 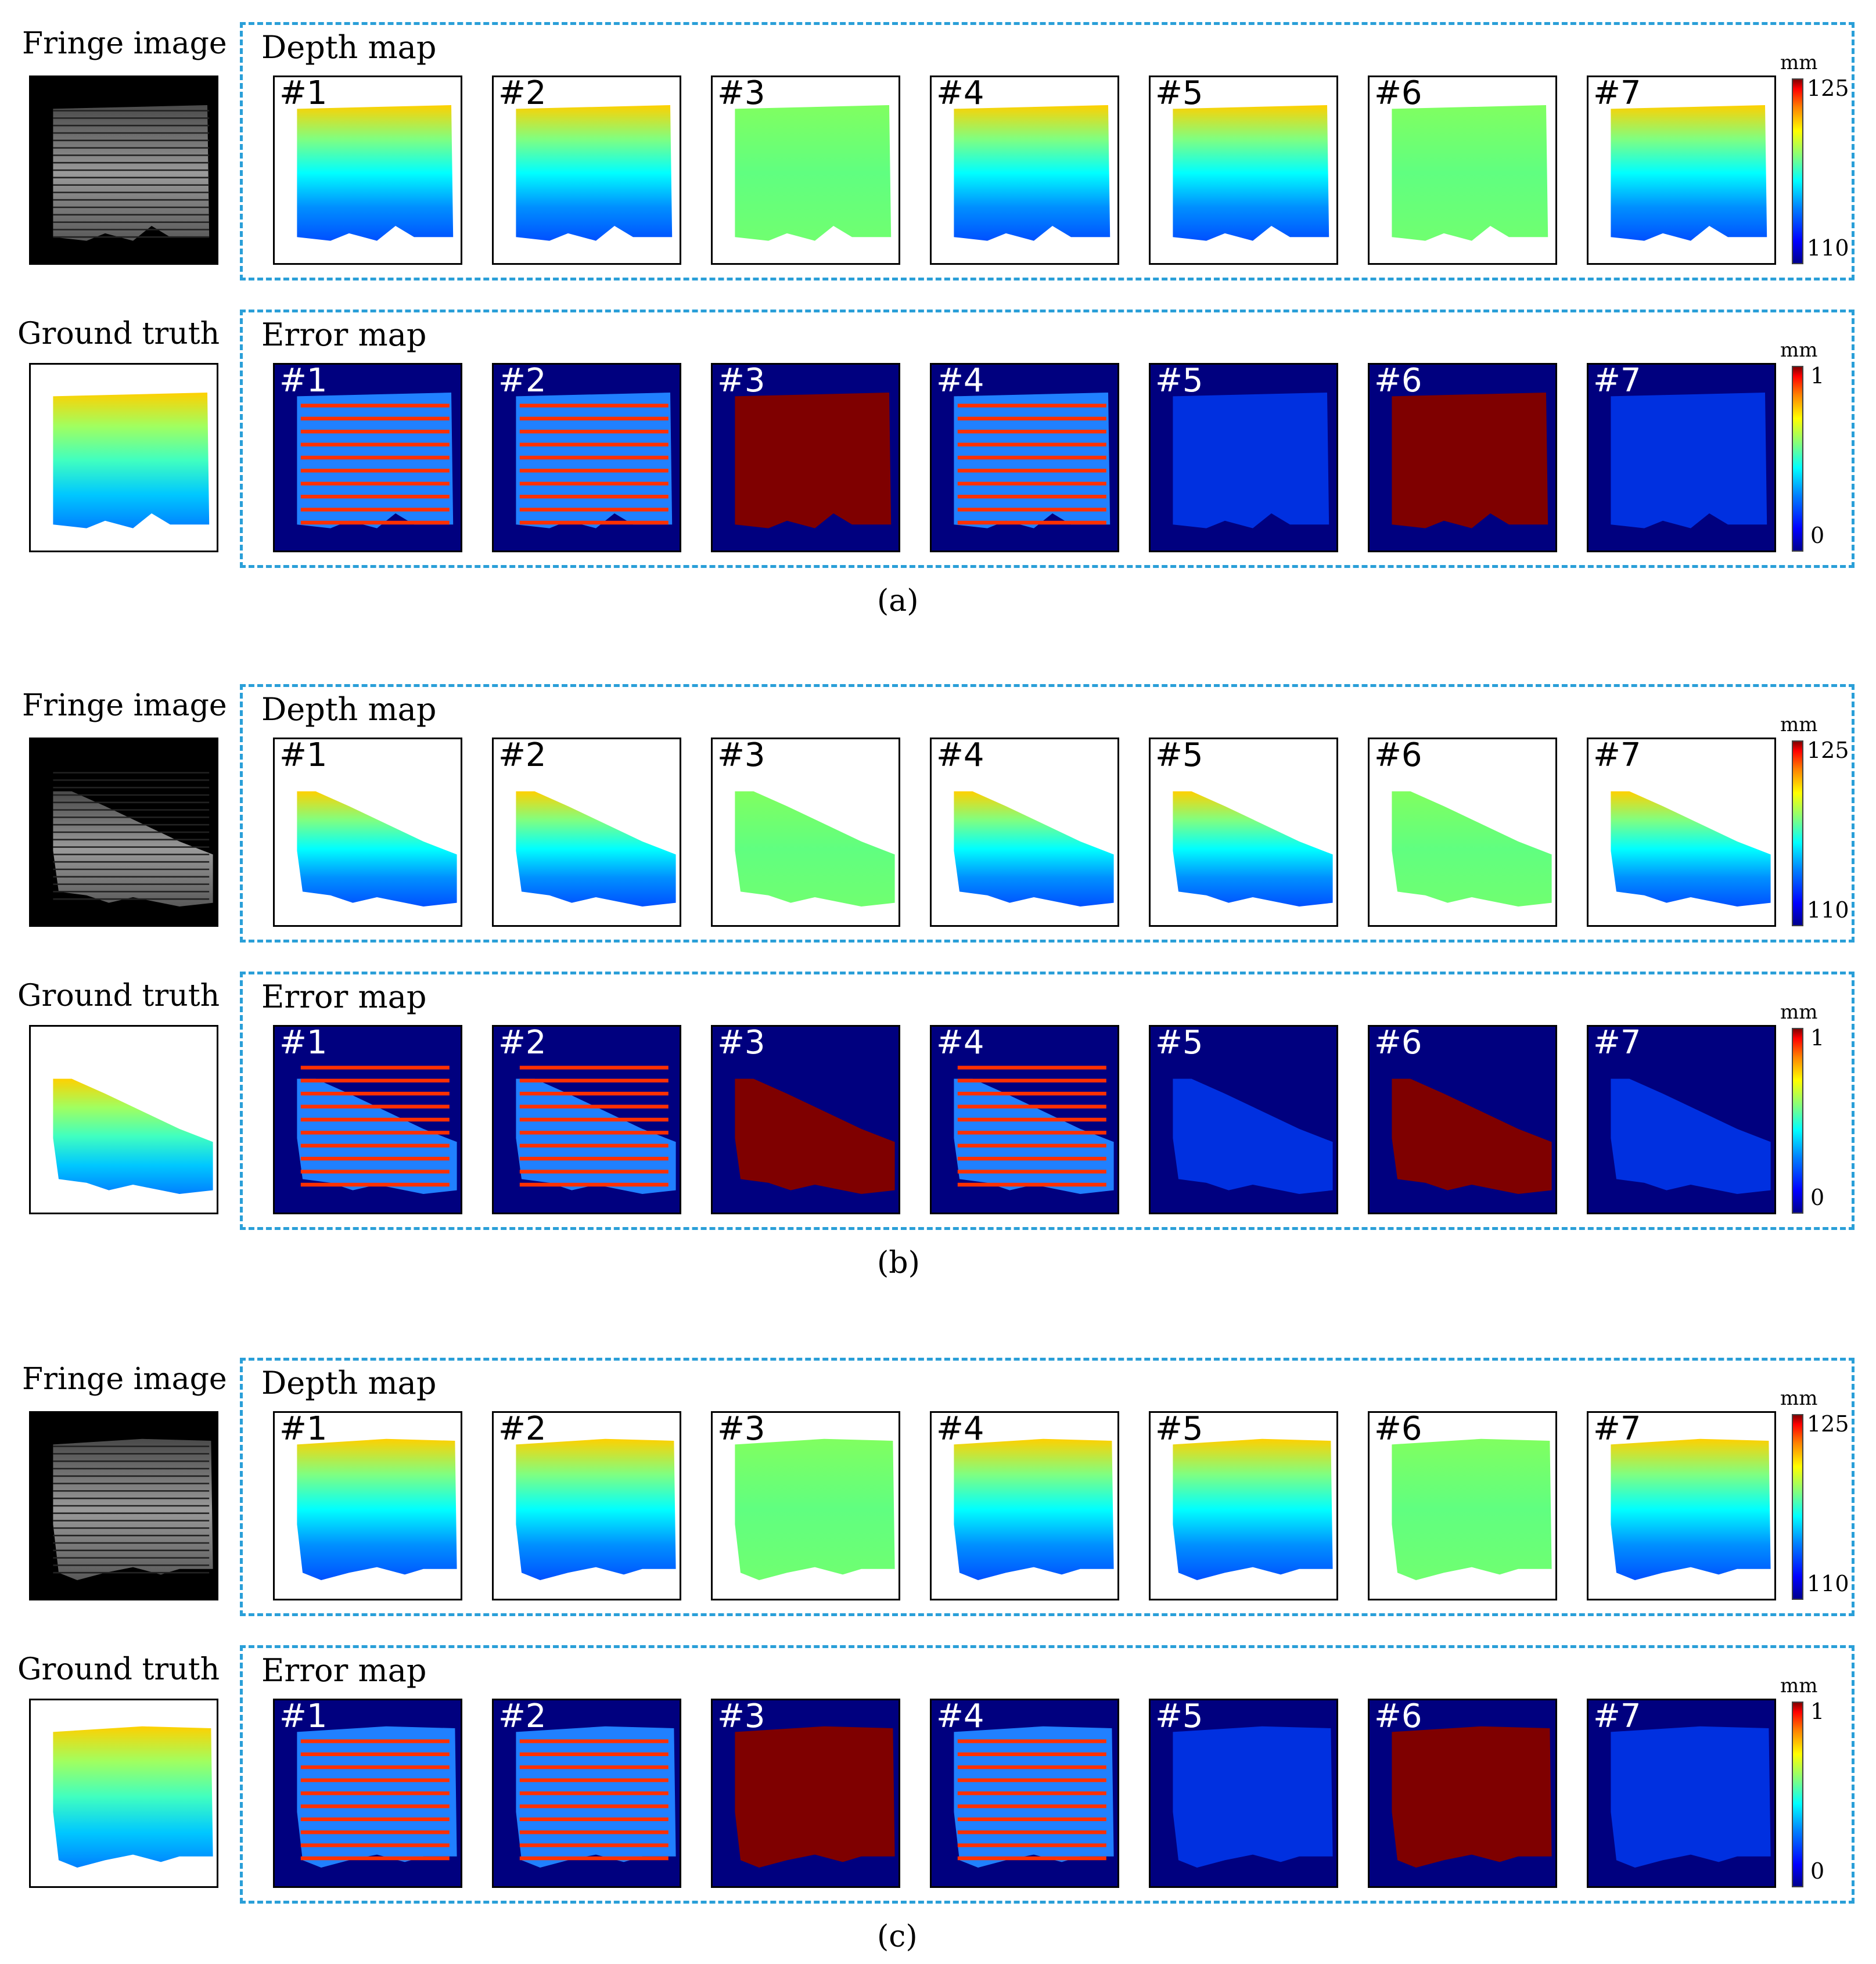 I want to click on panel-b-depth-map-3: #3, so click(x=805, y=833).